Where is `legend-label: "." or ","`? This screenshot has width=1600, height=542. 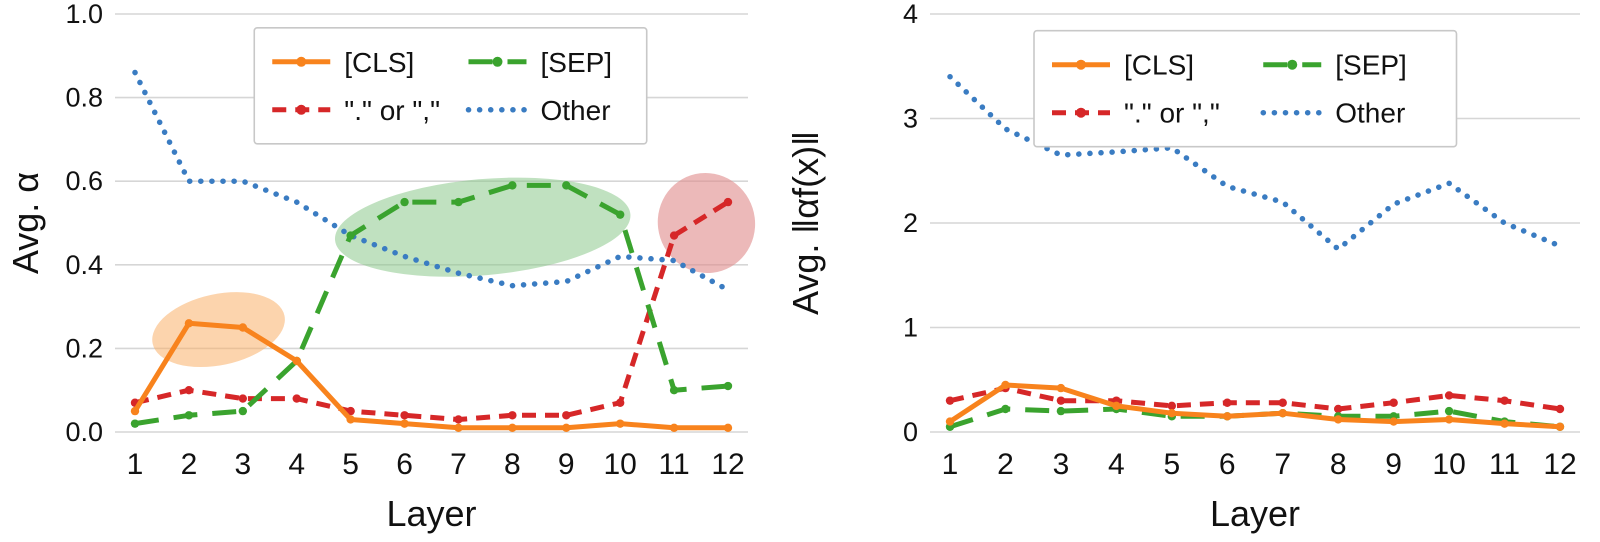
legend-label: "." or "," is located at coordinates (392, 110).